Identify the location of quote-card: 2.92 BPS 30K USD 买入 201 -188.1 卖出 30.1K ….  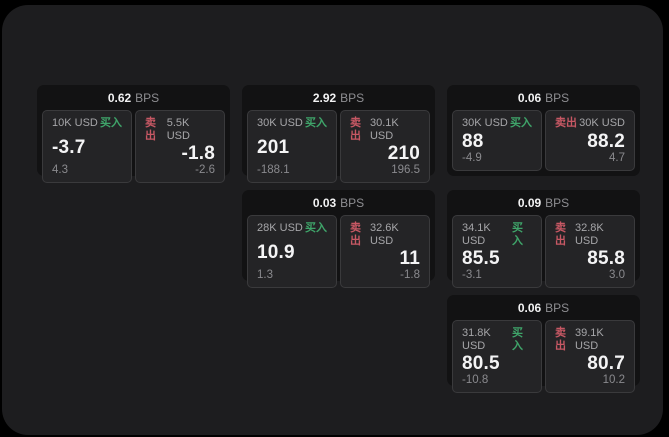
(338, 134).